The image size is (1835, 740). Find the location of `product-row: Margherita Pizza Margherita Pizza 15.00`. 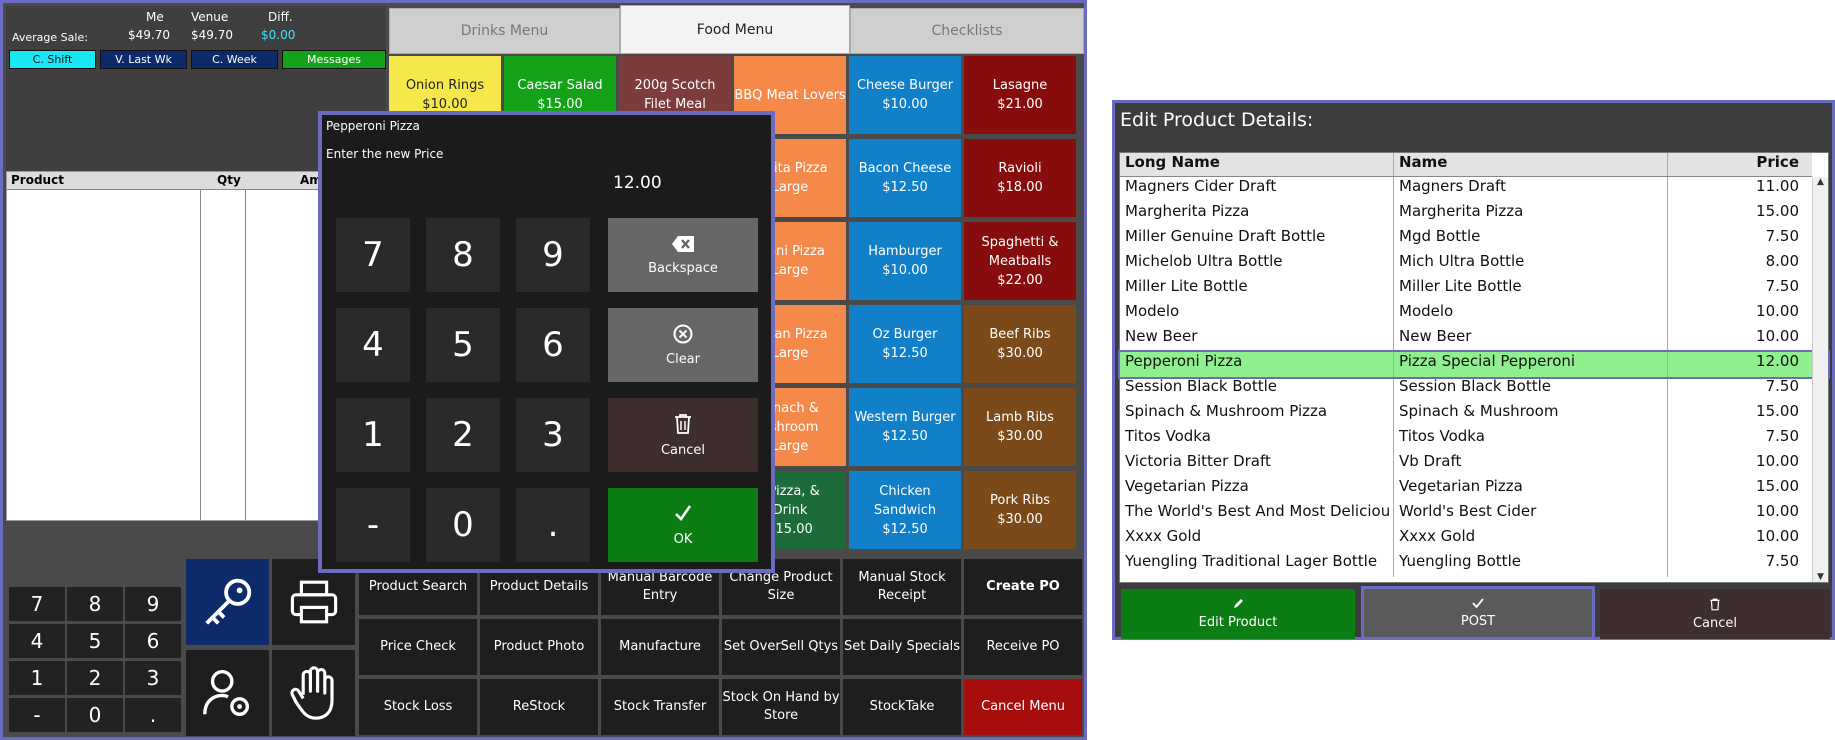

product-row: Margherita Pizza Margherita Pizza 15.00 is located at coordinates (1466, 214).